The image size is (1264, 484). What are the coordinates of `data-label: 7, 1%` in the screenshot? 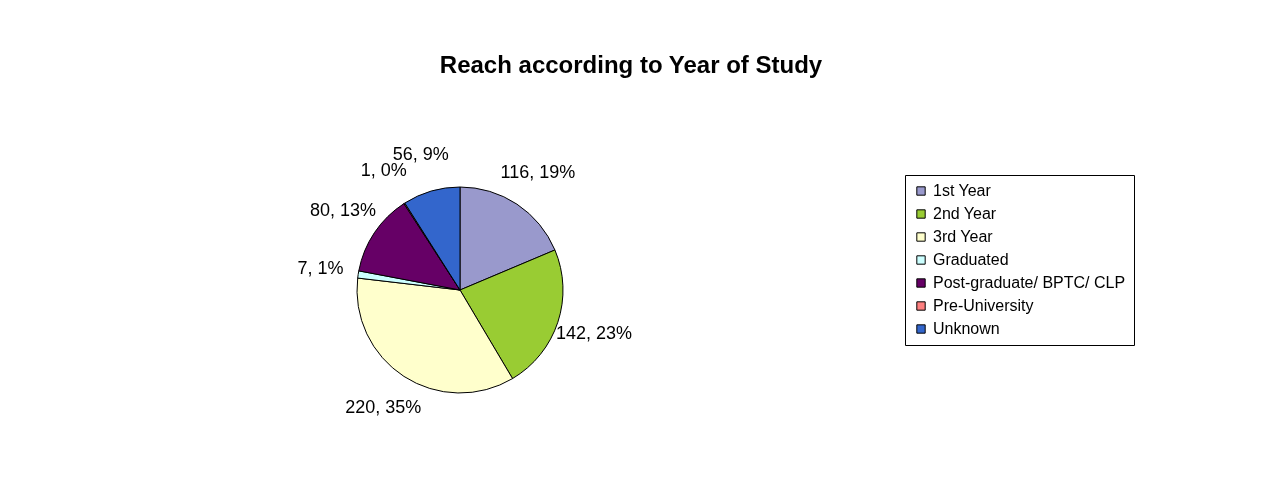 It's located at (320, 267).